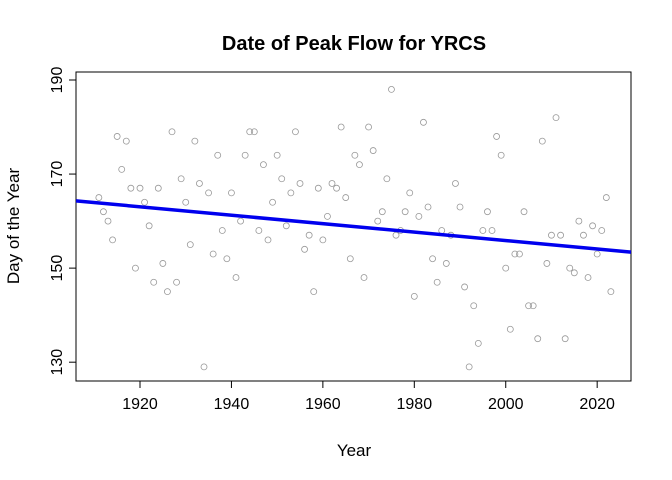 Image resolution: width=672 pixels, height=480 pixels. I want to click on x-tick-label: 2020, so click(597, 404).